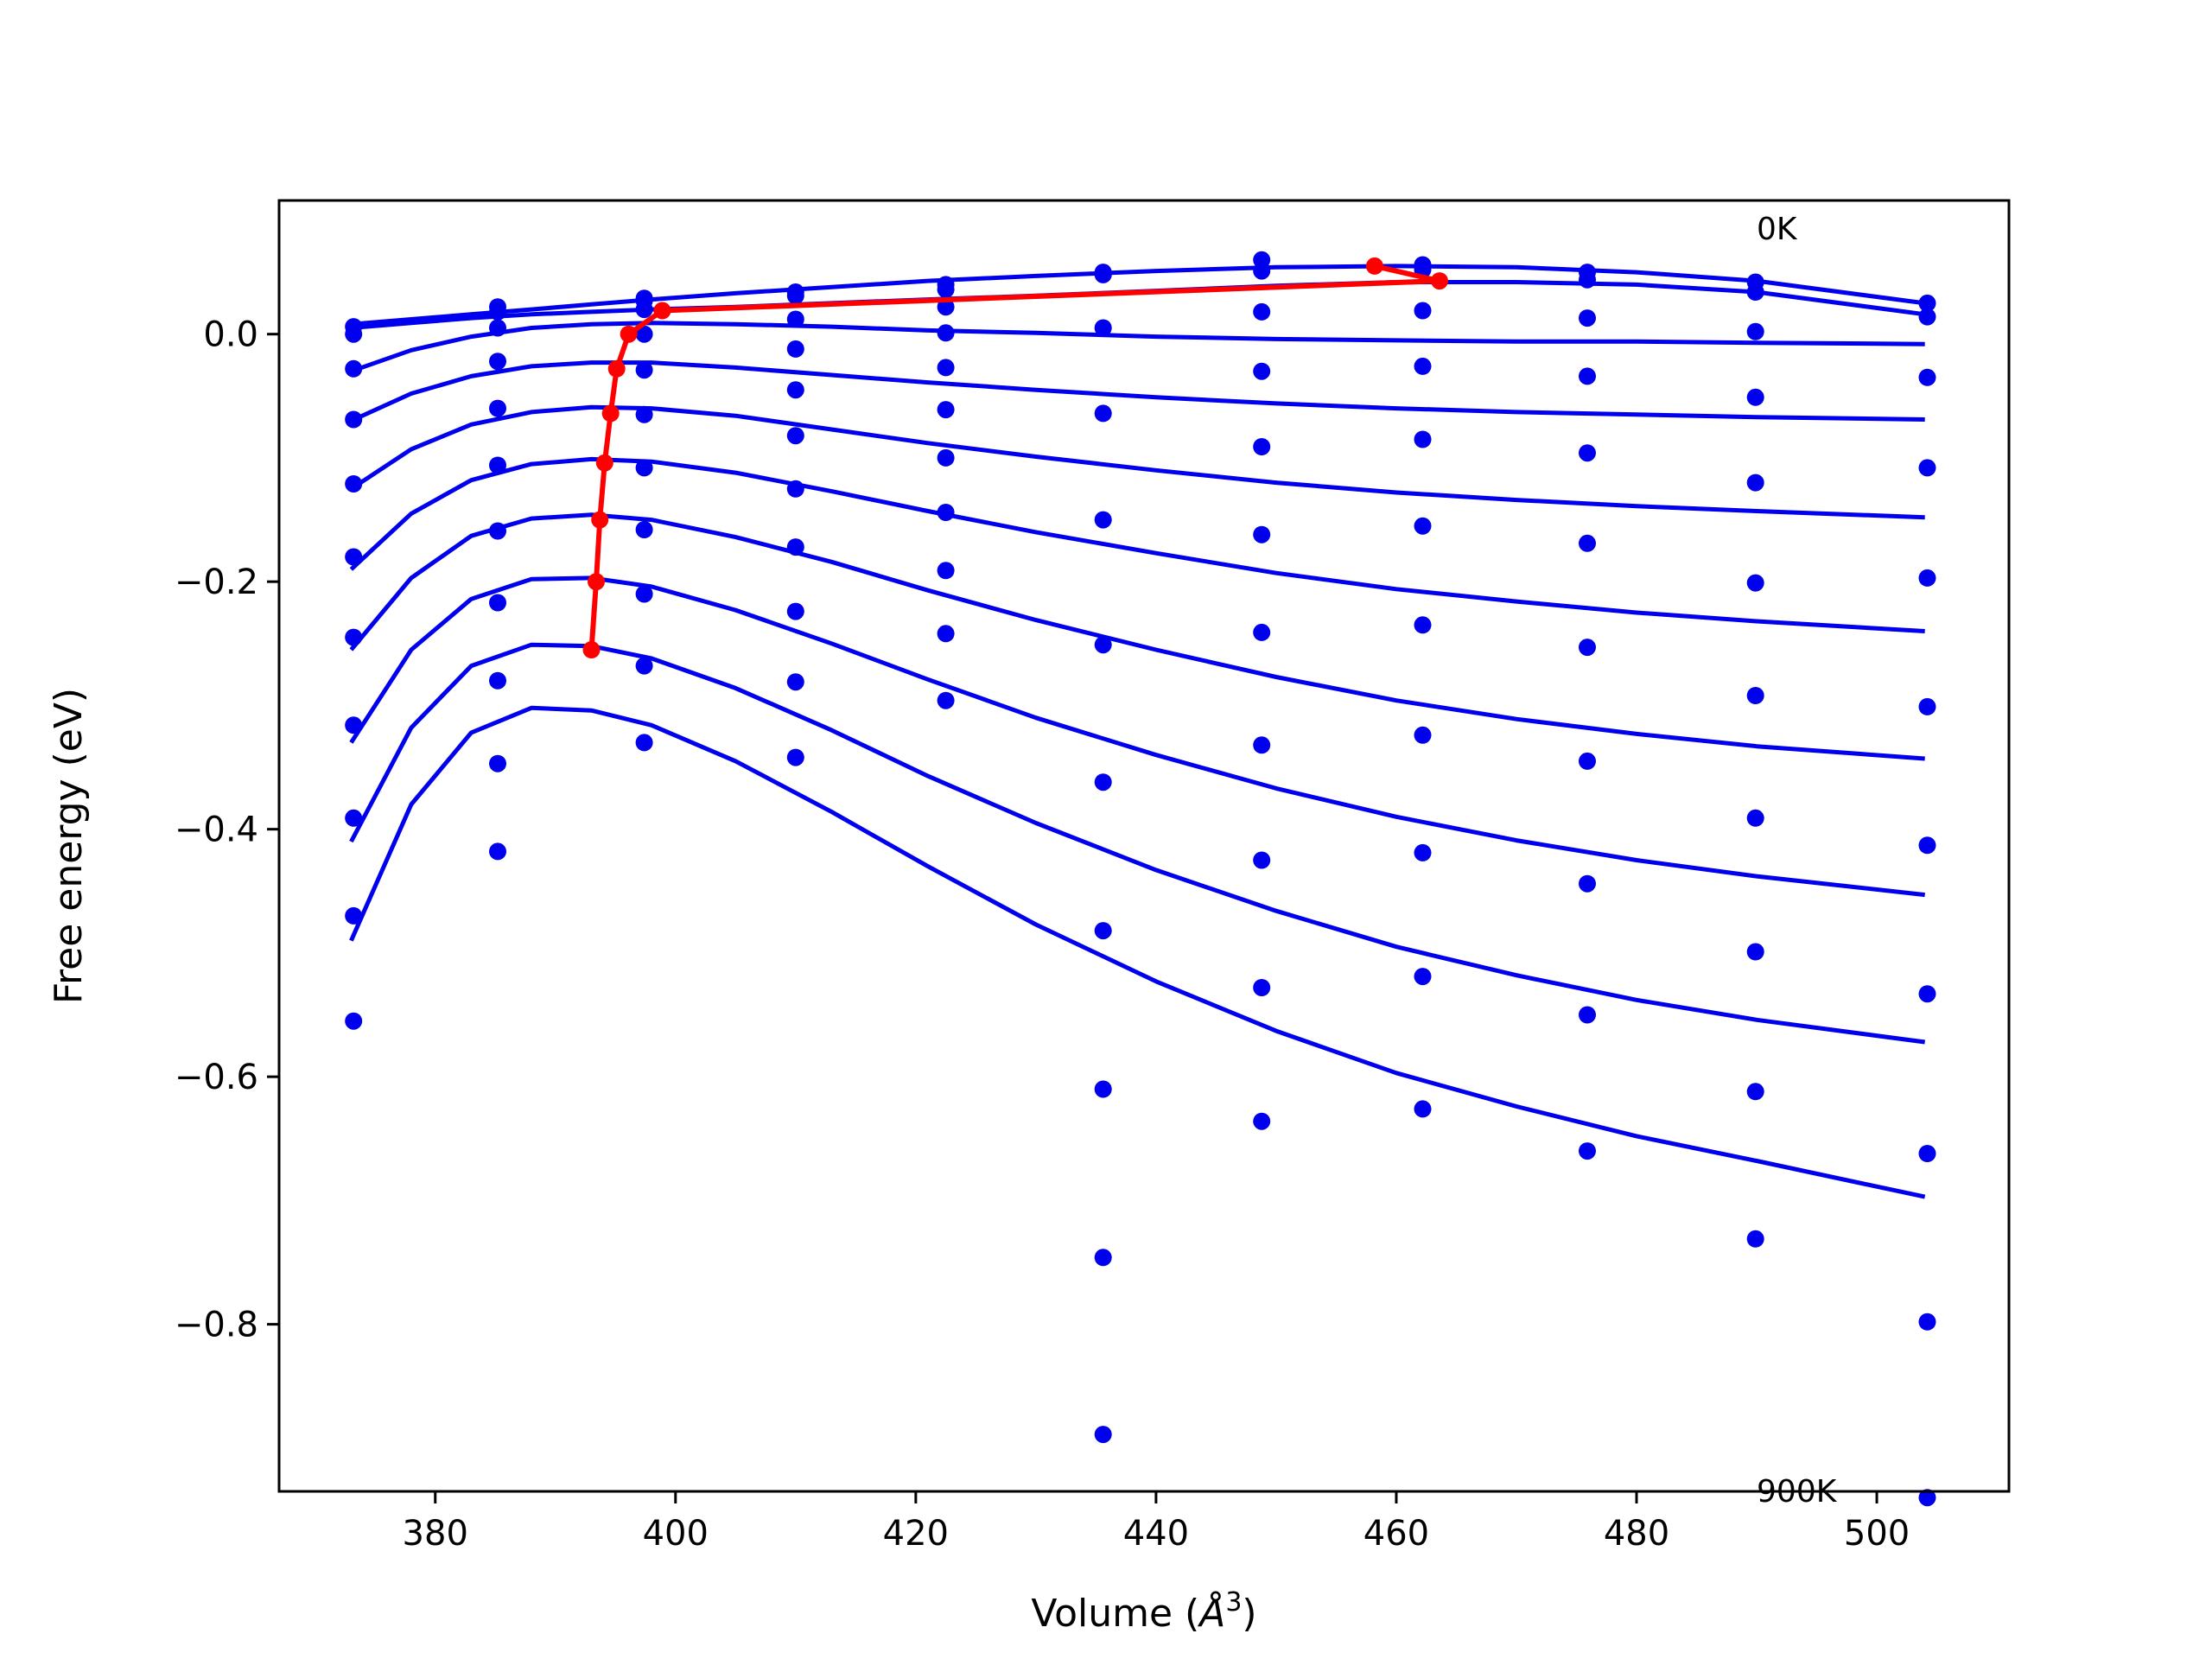 The image size is (2212, 1659). I want to click on x-axis-label-close: ), so click(1249, 1614).